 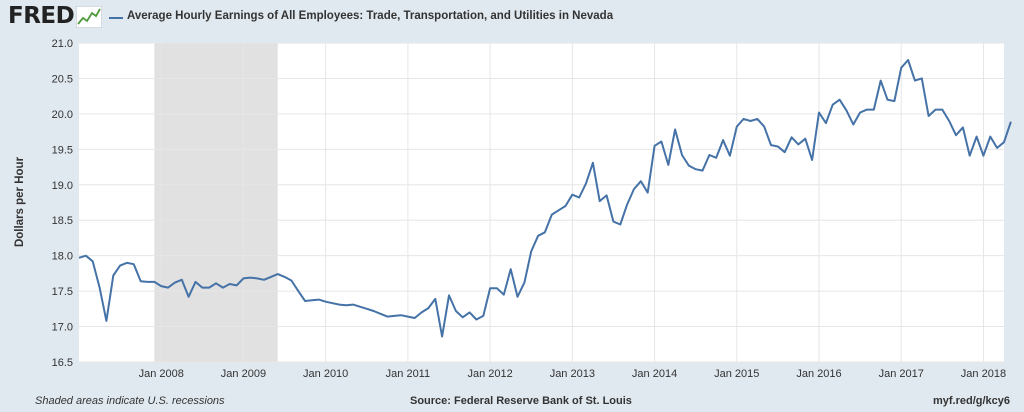 I want to click on x-tick-label: Jan 2016, so click(x=818, y=374).